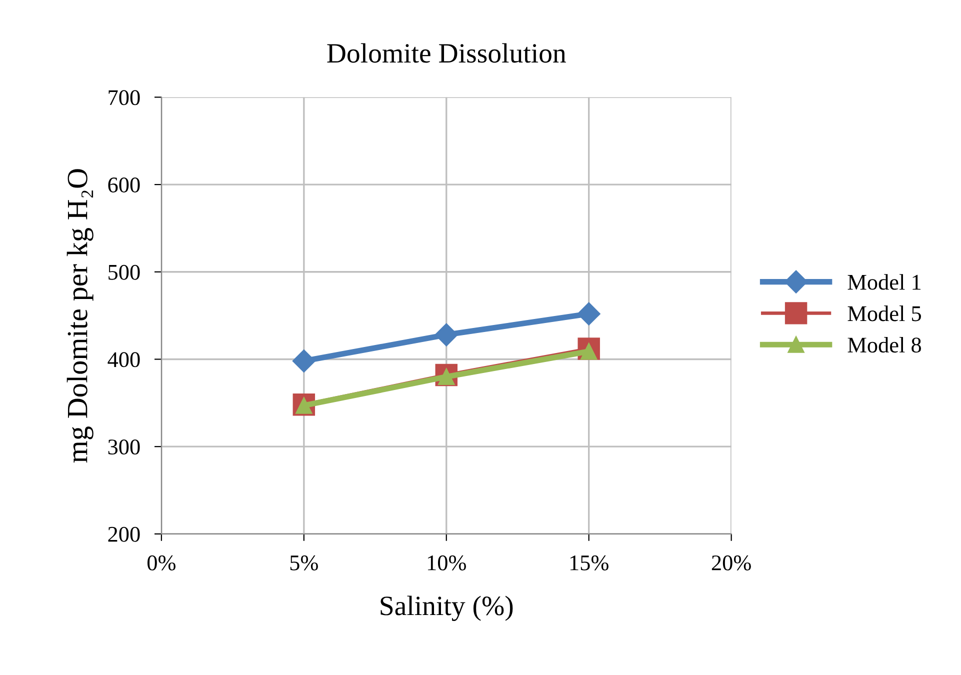  What do you see at coordinates (446, 609) in the screenshot?
I see `x-axis-title: Salinity (%)` at bounding box center [446, 609].